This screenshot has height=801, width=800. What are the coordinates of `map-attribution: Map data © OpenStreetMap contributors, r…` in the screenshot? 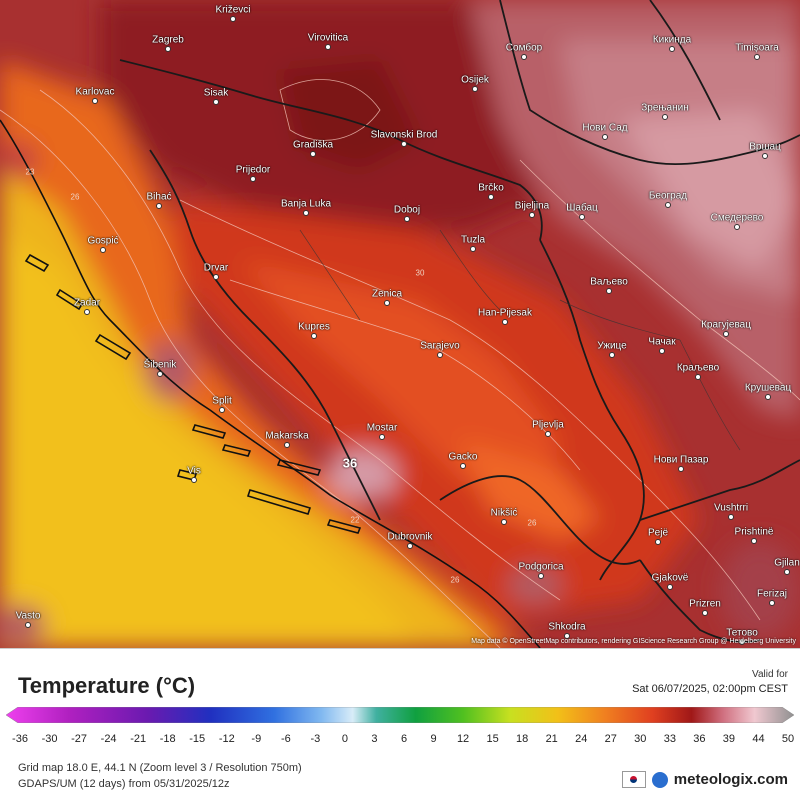 It's located at (633, 641).